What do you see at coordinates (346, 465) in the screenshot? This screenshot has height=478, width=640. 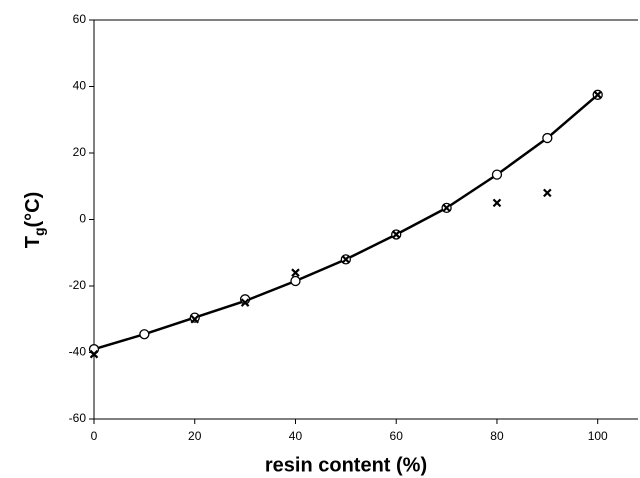 I see `x-axis-label: resin content (%)` at bounding box center [346, 465].